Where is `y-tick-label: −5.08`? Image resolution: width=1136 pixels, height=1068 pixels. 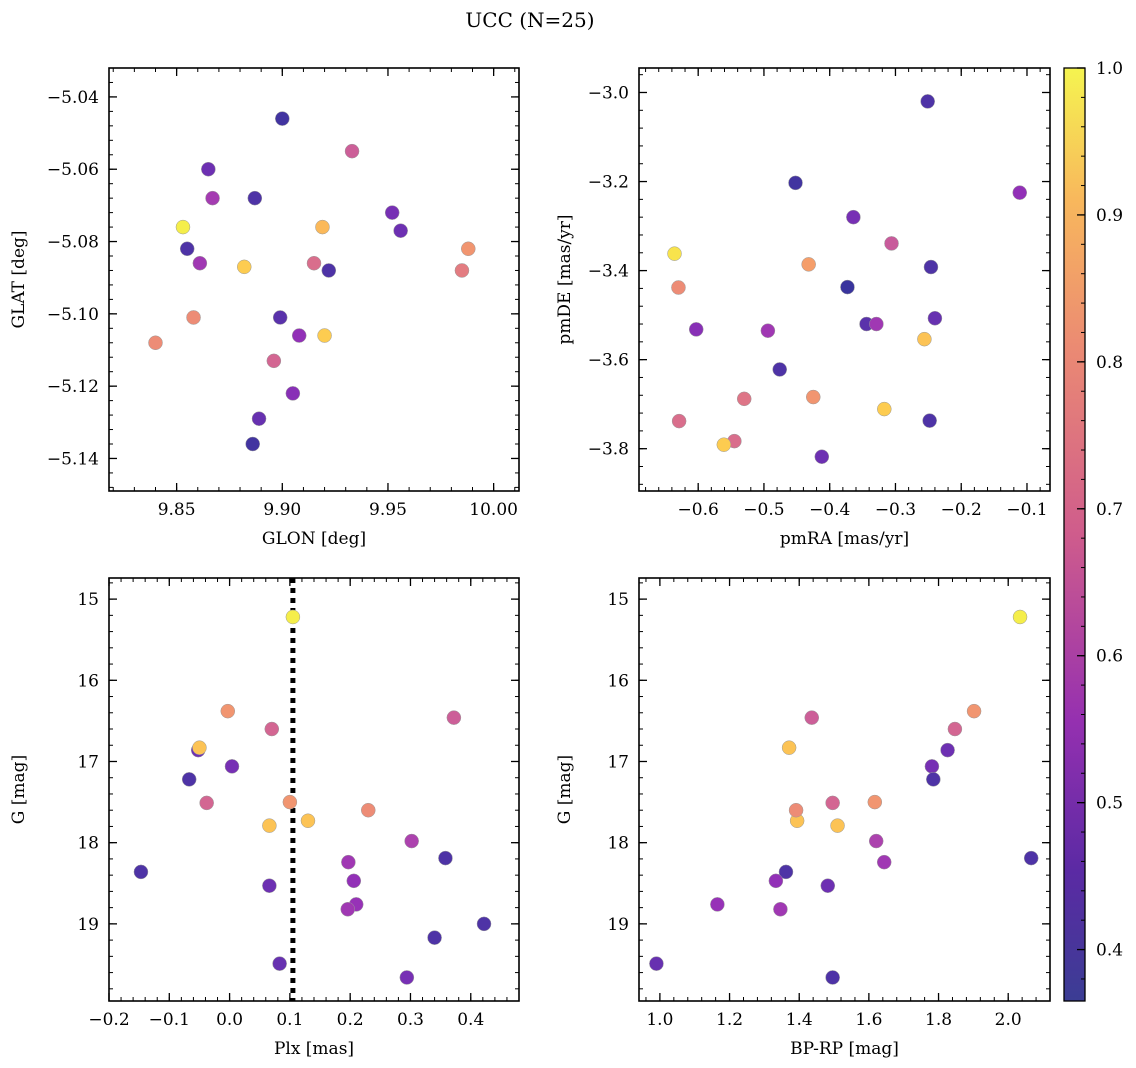
y-tick-label: −5.08 is located at coordinates (73, 243).